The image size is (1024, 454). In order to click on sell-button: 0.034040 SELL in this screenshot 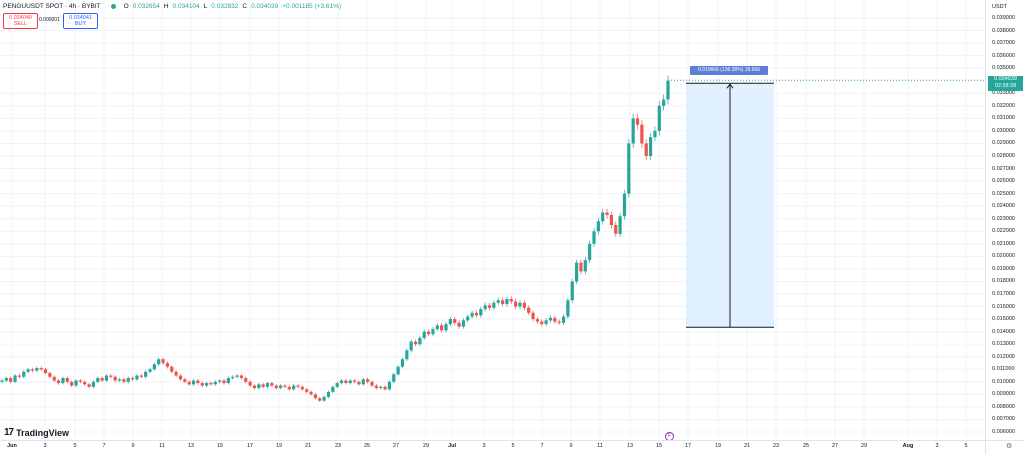, I will do `click(20, 21)`.